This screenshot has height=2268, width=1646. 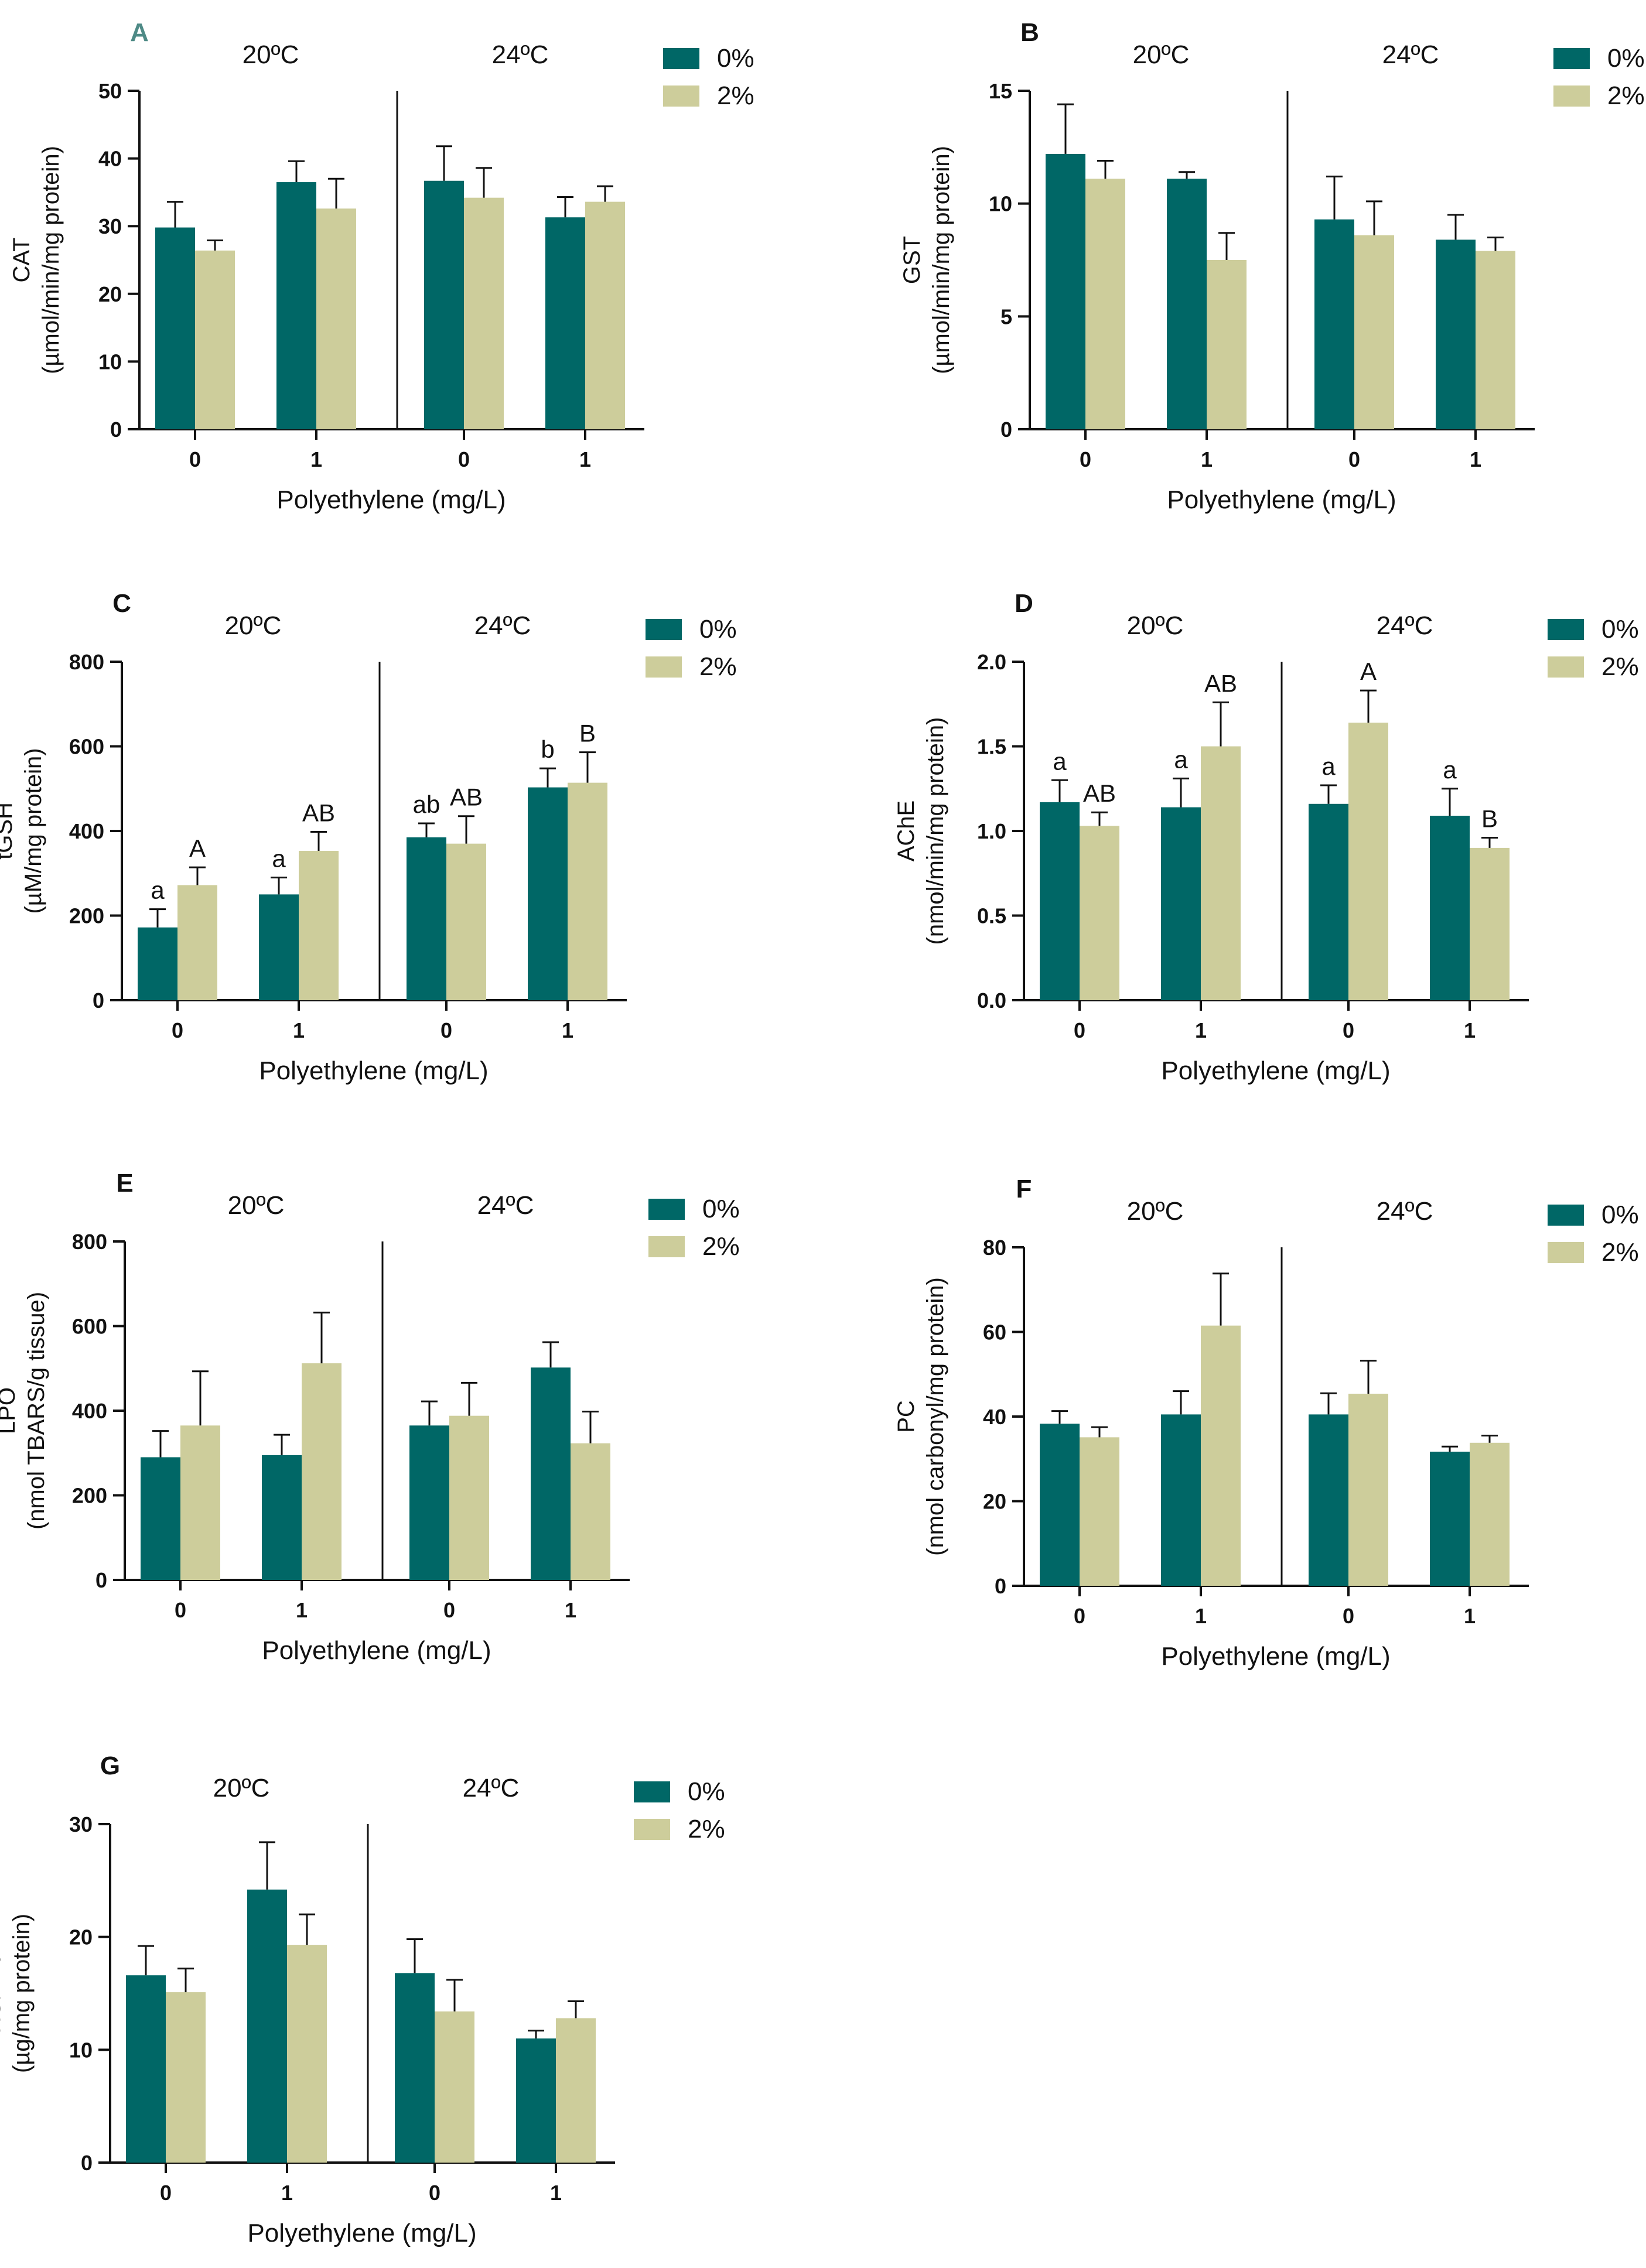 I want to click on y-tick-label: 1.5, so click(x=991, y=747).